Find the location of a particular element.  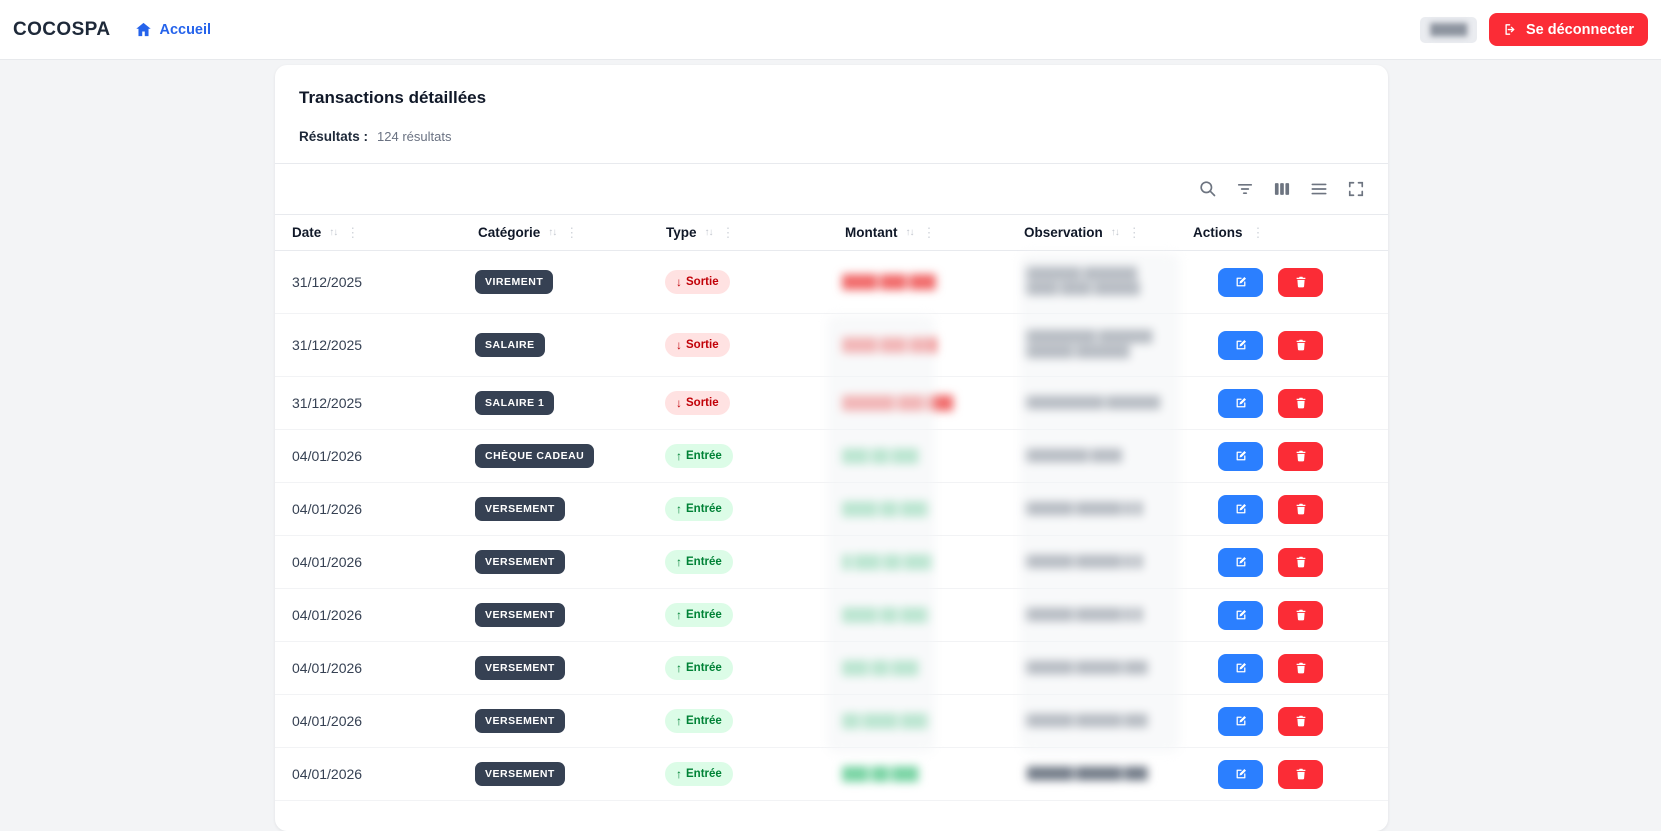

column-header-type: Type ↑↓ ⋮ is located at coordinates (741, 233).